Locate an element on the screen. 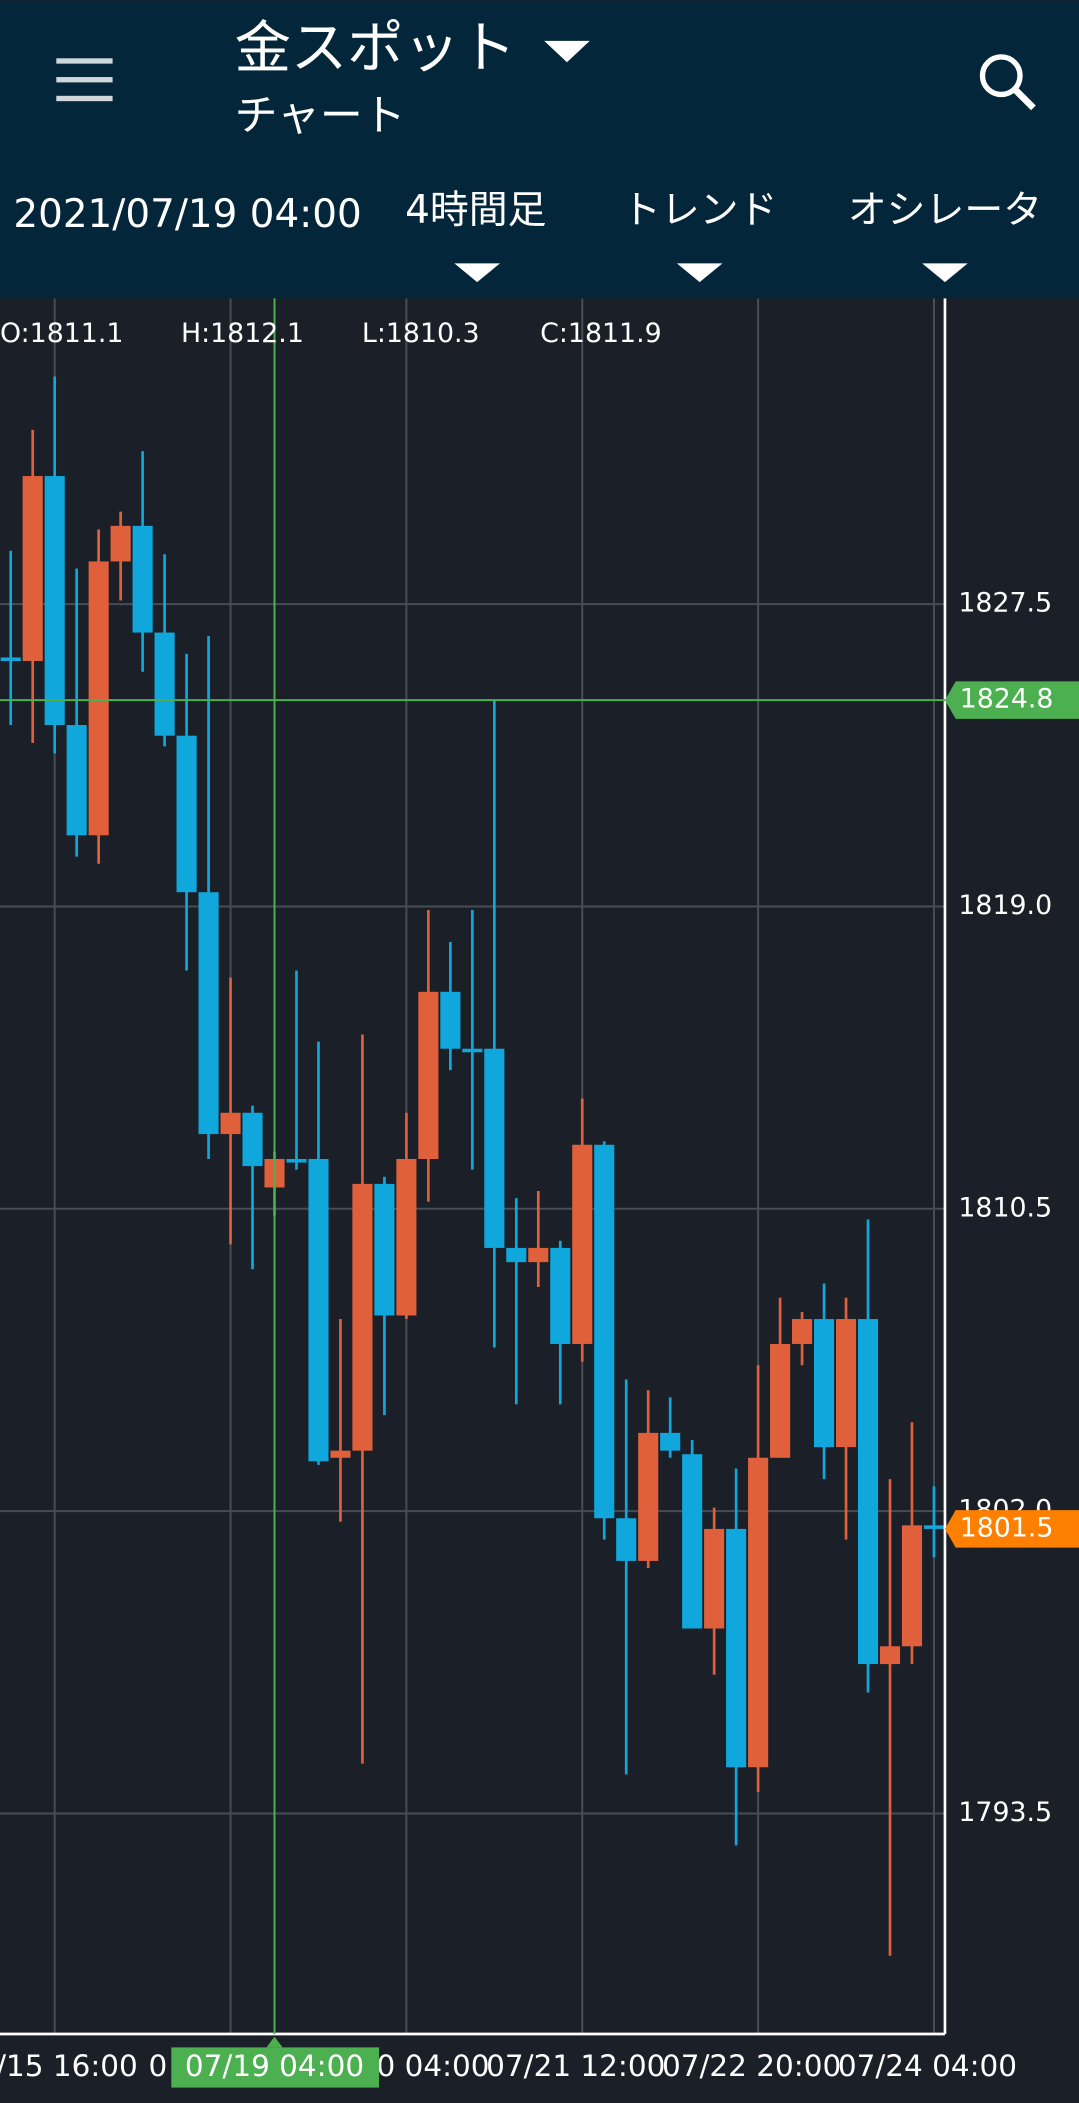 This screenshot has width=1079, height=2103. selected-time-pointer is located at coordinates (274, 2042).